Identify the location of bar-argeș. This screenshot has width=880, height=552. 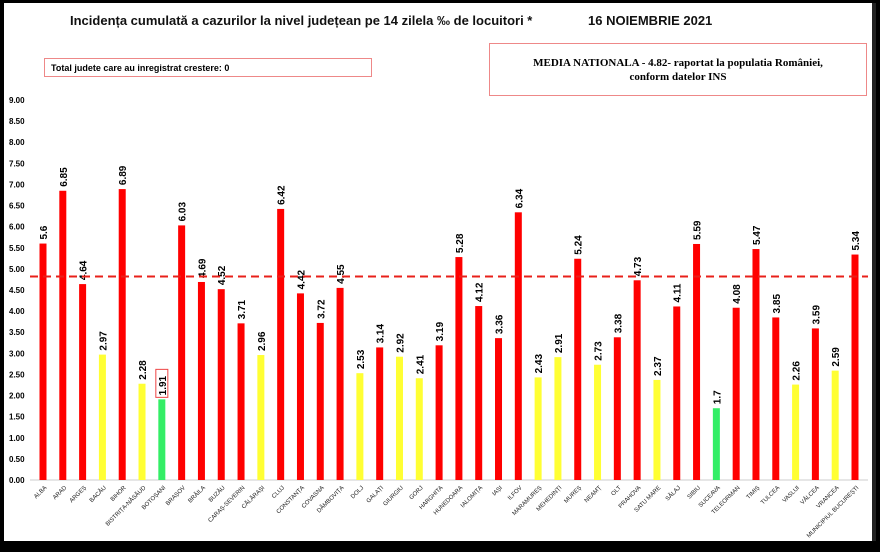
(83, 382).